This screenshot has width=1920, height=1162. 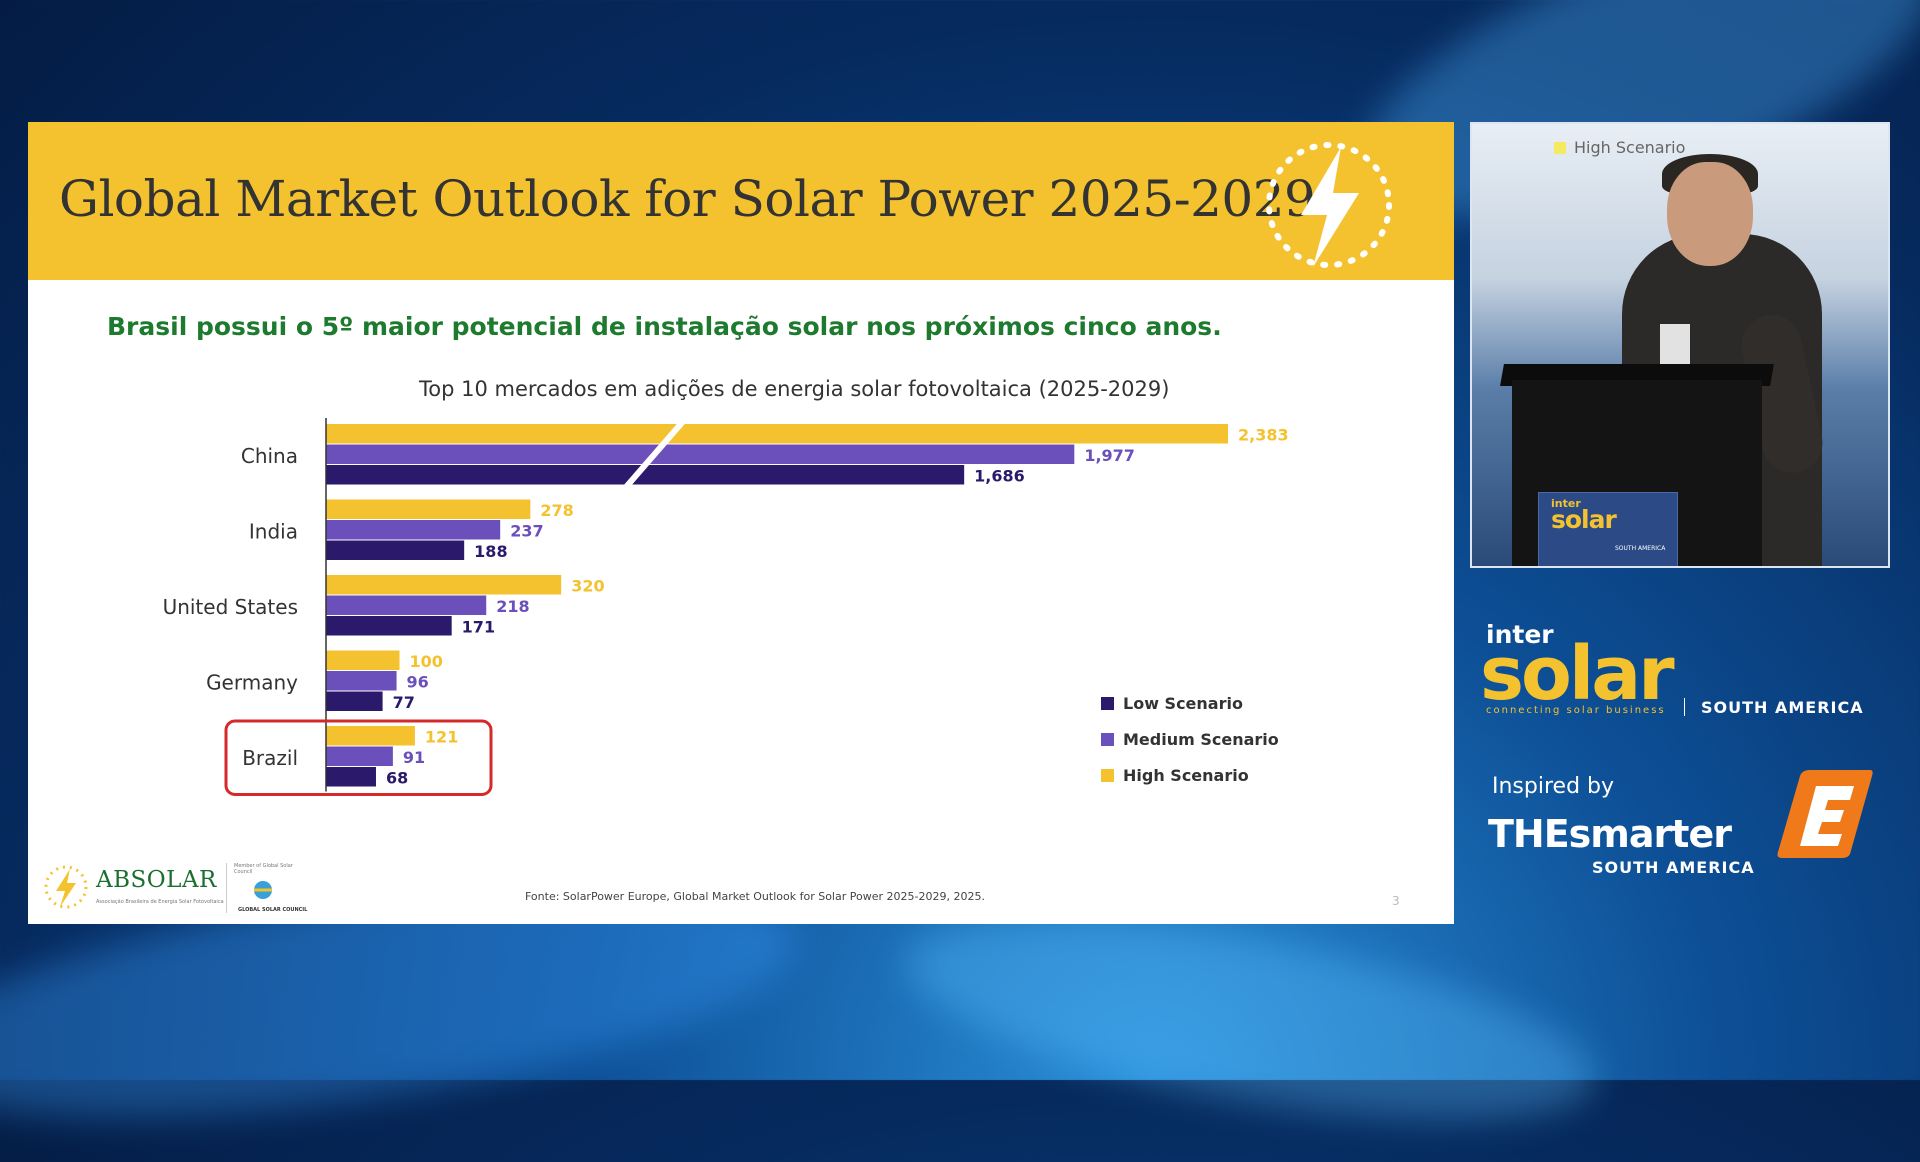 What do you see at coordinates (426, 661) in the screenshot?
I see `data-label-germany-high-scenario: 100` at bounding box center [426, 661].